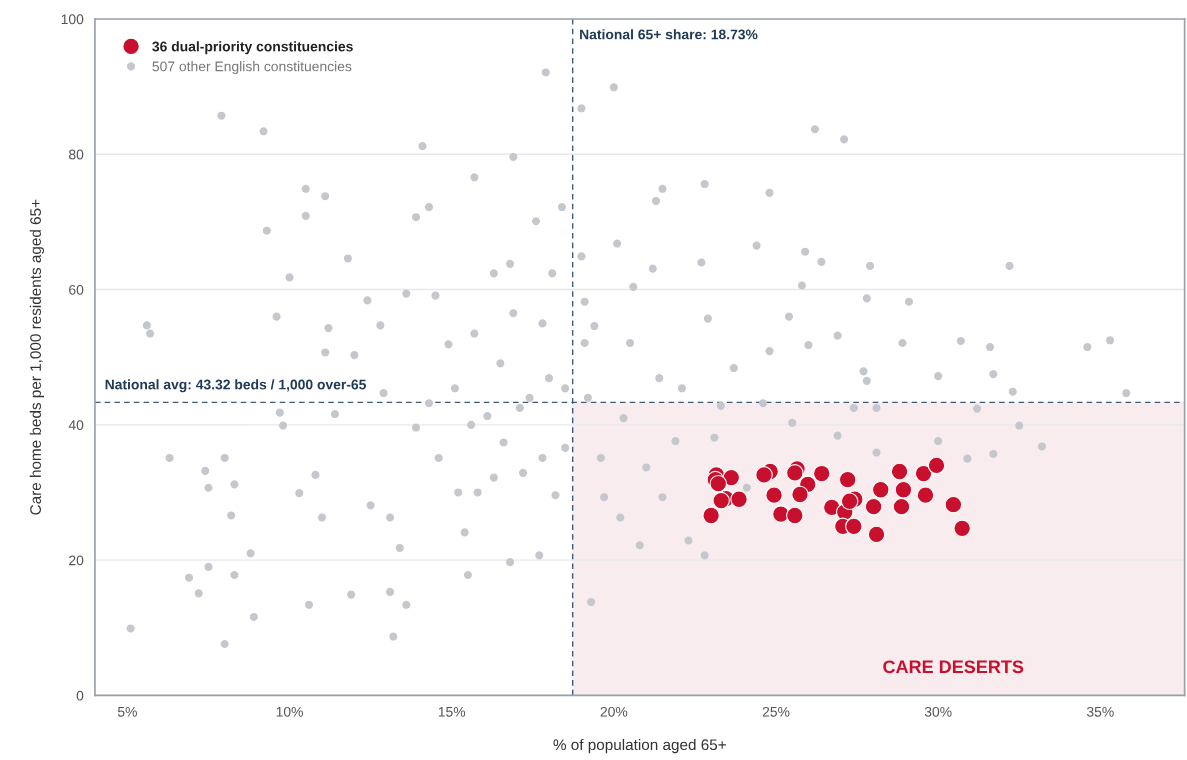 The image size is (1187, 760). I want to click on x-tick-label: 35%, so click(1100, 711).